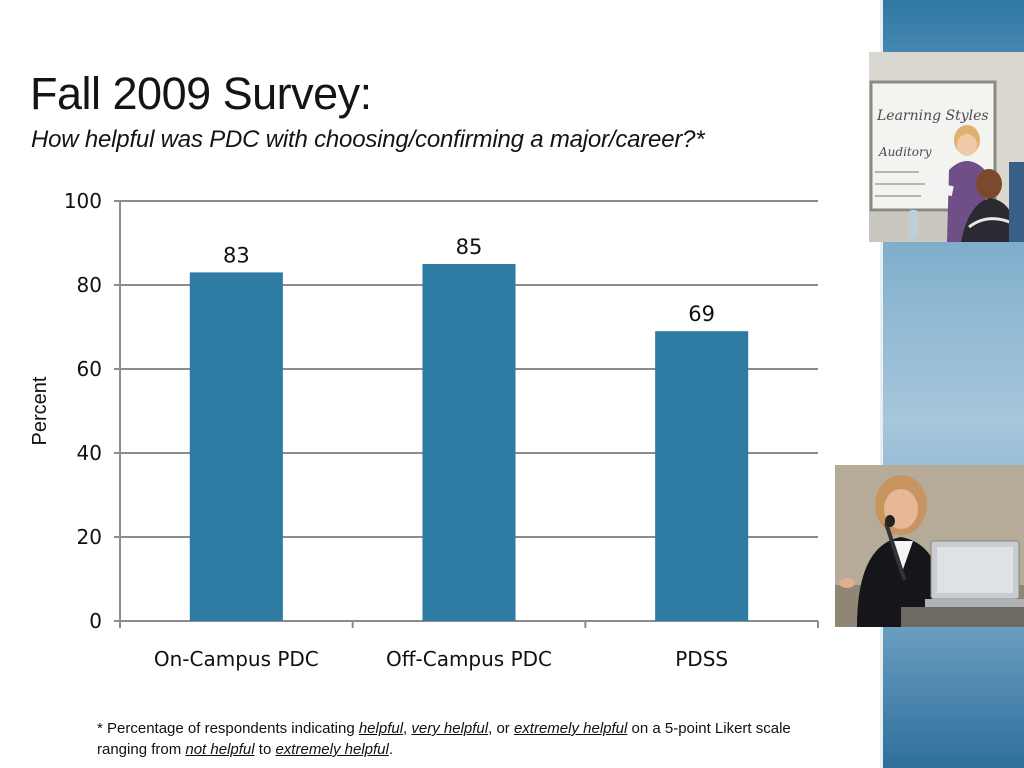 This screenshot has width=1024, height=768. What do you see at coordinates (220, 749) in the screenshot?
I see `footnote-term-not-helpful: not helpful` at bounding box center [220, 749].